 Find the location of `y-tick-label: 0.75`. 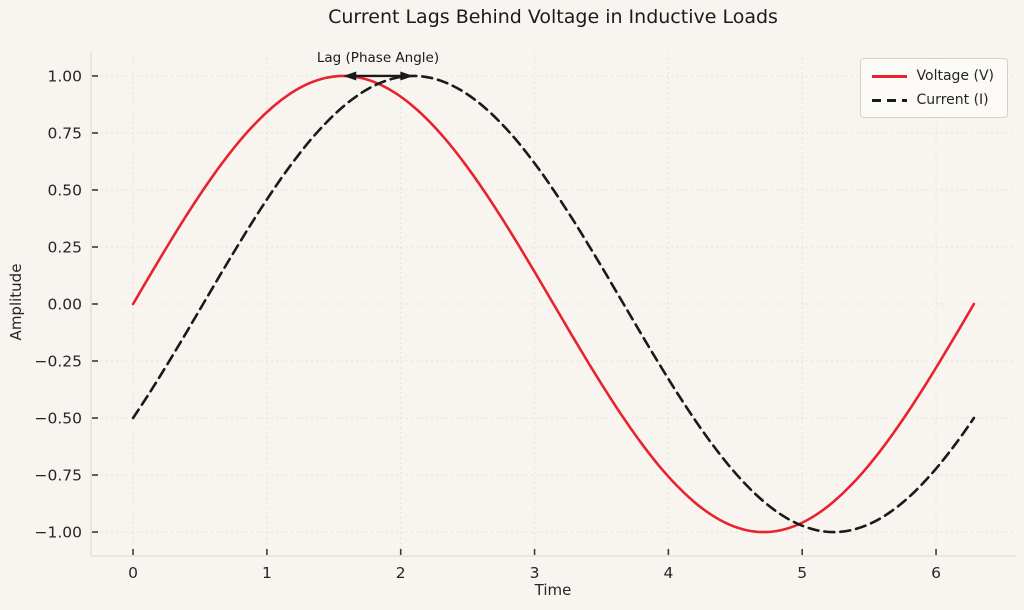

y-tick-label: 0.75 is located at coordinates (64, 133).